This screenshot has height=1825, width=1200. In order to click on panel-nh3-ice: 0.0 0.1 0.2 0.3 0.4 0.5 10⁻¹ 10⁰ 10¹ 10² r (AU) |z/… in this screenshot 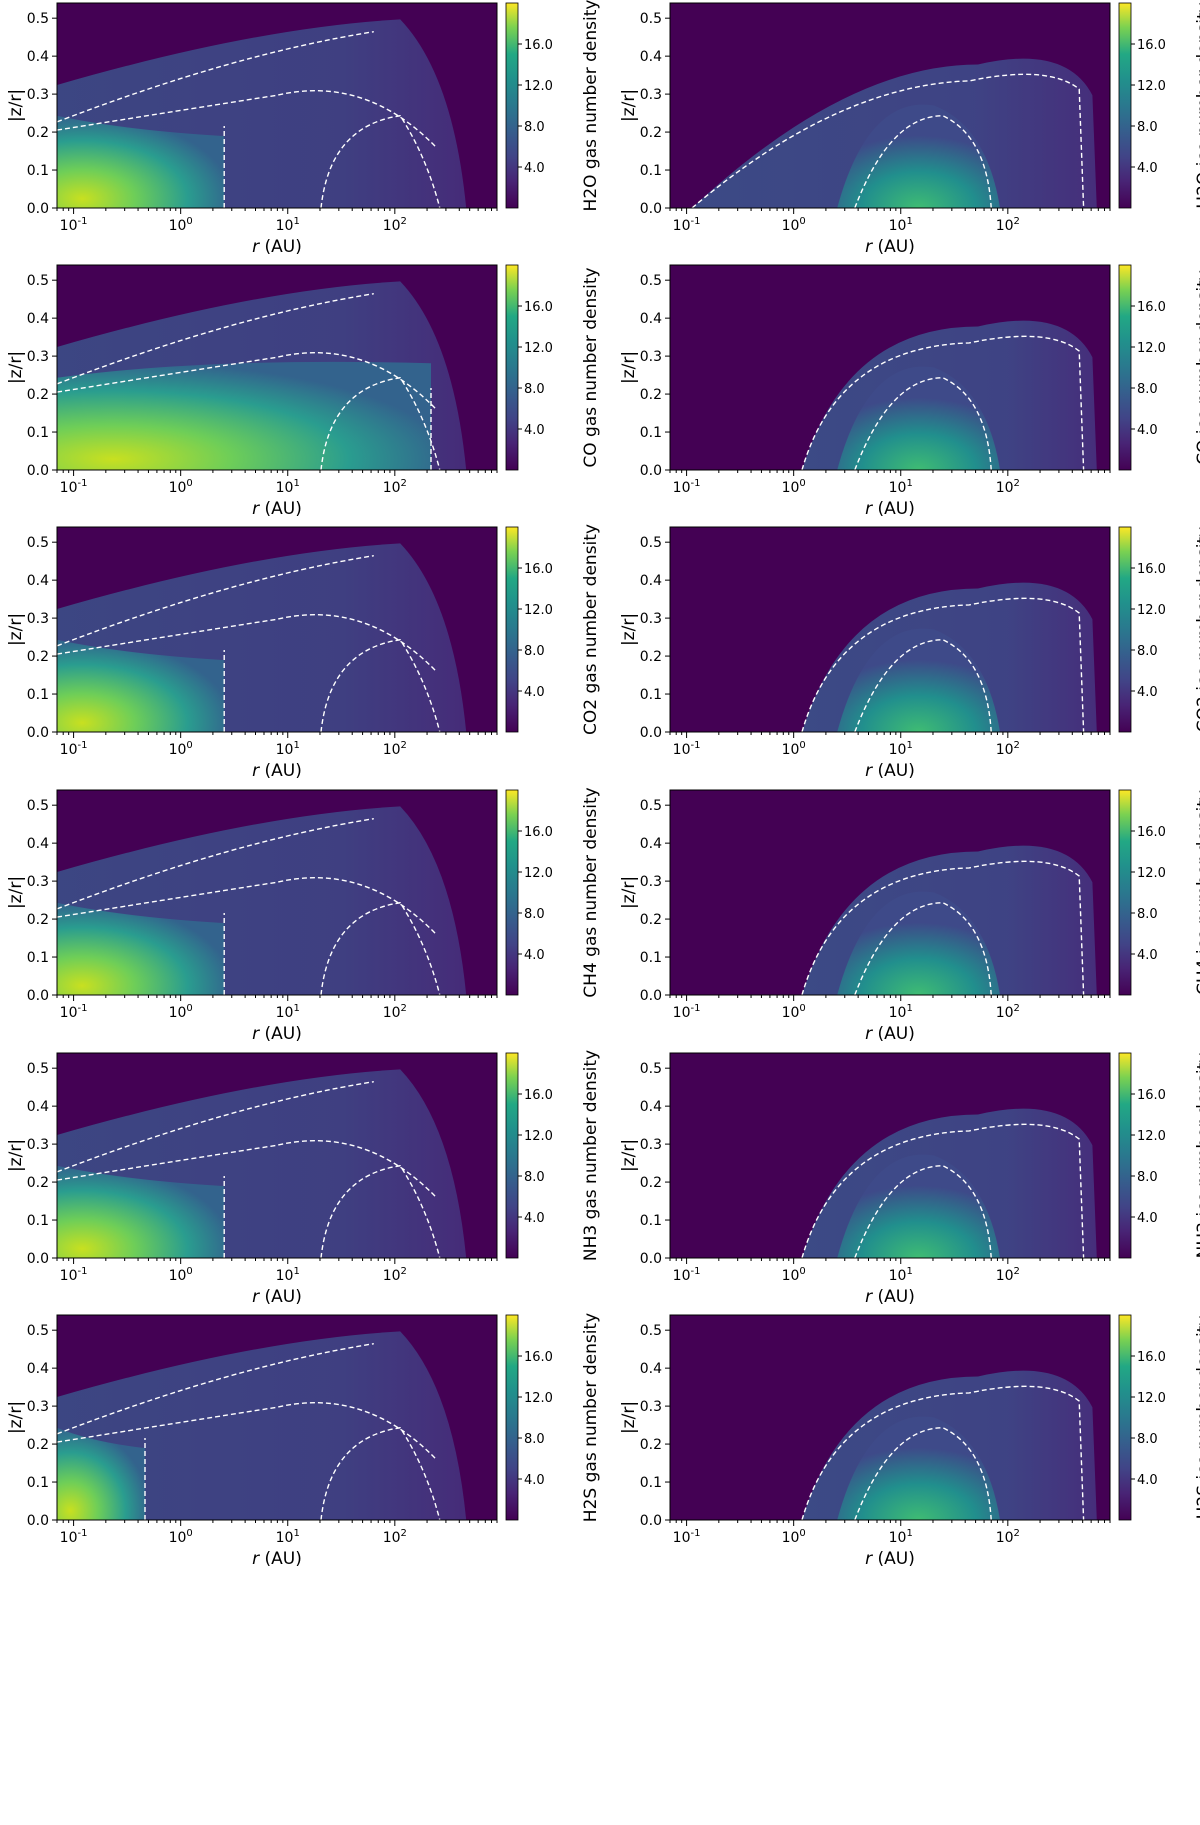, I will do `click(909, 1179)`.